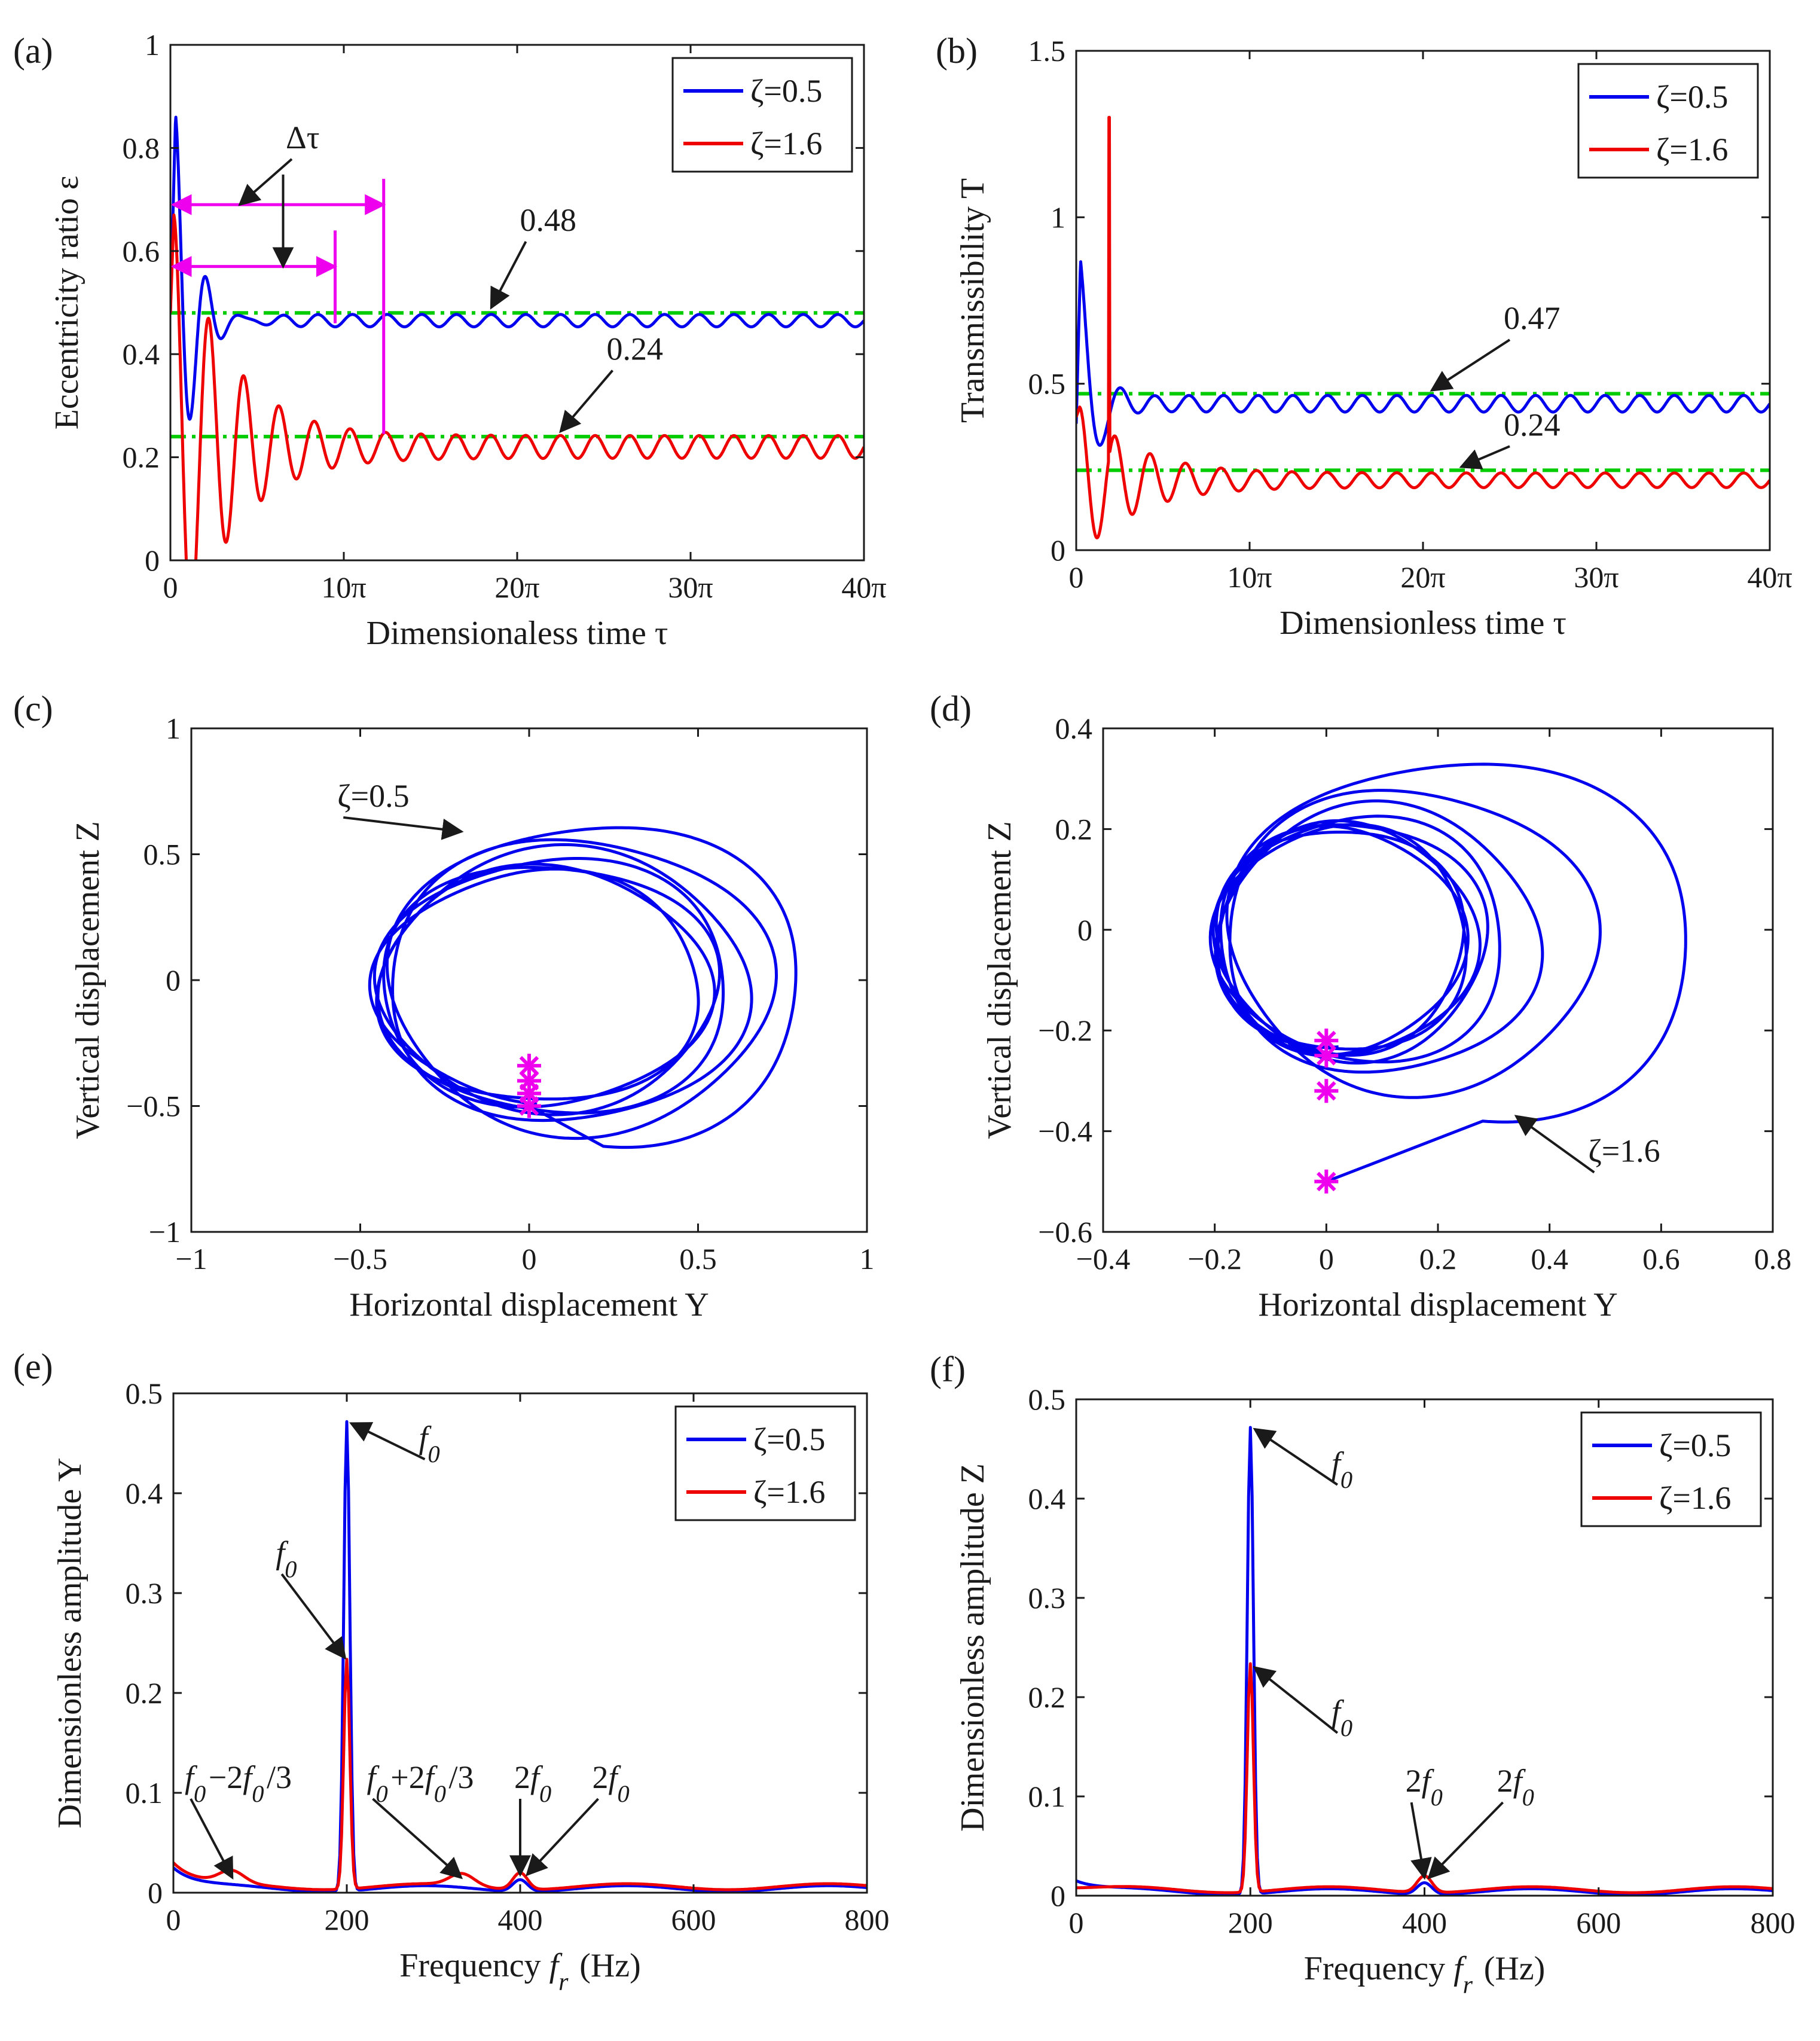  What do you see at coordinates (1214, 1259) in the screenshot?
I see `x-tick-label: −0.2` at bounding box center [1214, 1259].